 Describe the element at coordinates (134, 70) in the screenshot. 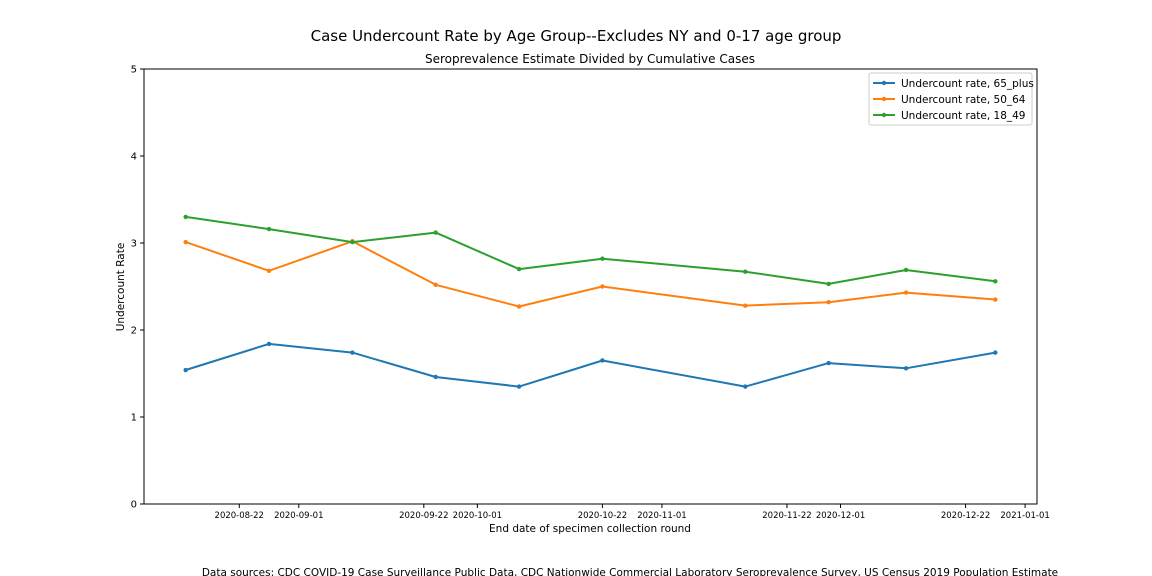

I see `y-tick-label: 5` at that location.